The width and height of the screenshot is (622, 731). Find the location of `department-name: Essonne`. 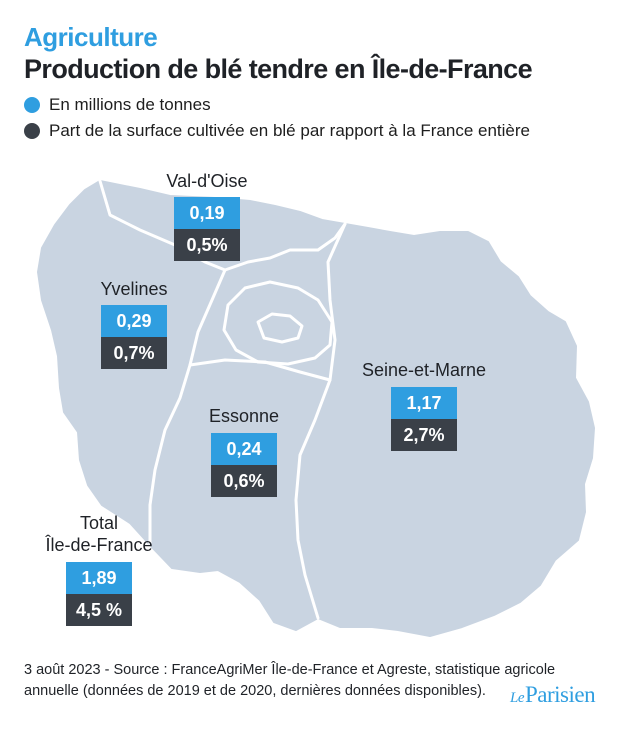

department-name: Essonne is located at coordinates (244, 416).